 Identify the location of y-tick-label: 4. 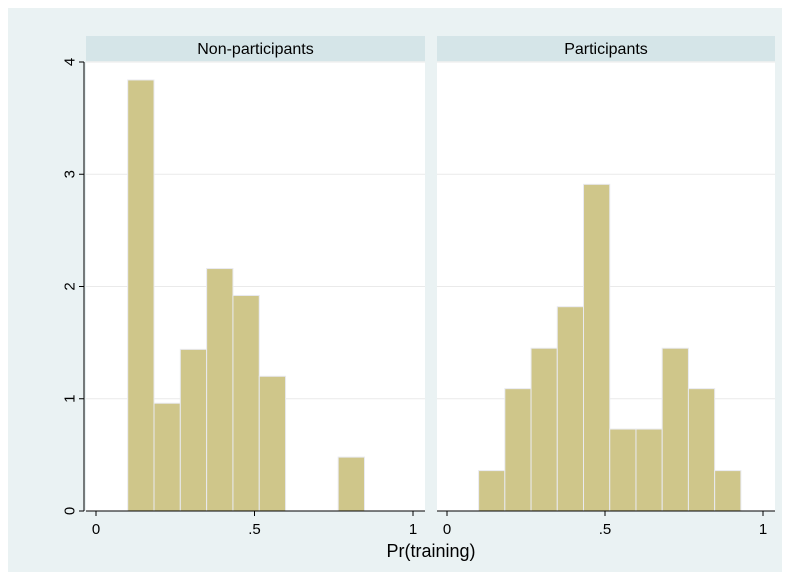
(70, 62).